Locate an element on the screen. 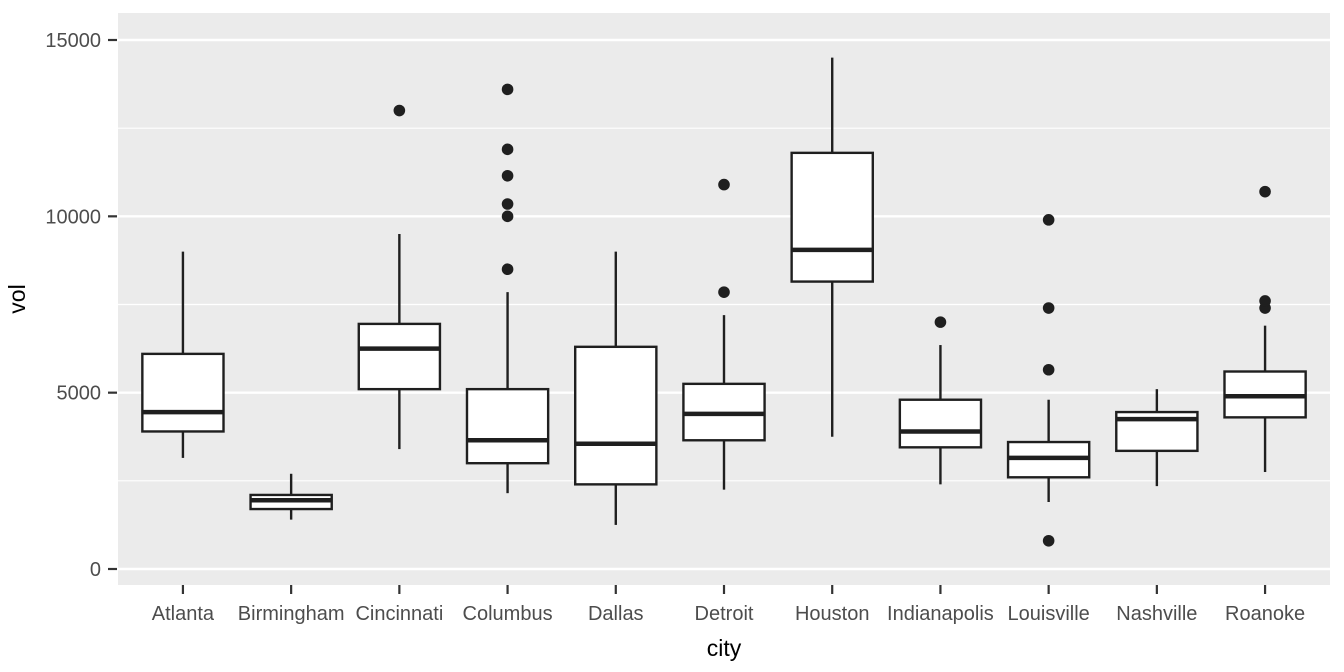 The width and height of the screenshot is (1344, 672). box-detroit is located at coordinates (724, 334).